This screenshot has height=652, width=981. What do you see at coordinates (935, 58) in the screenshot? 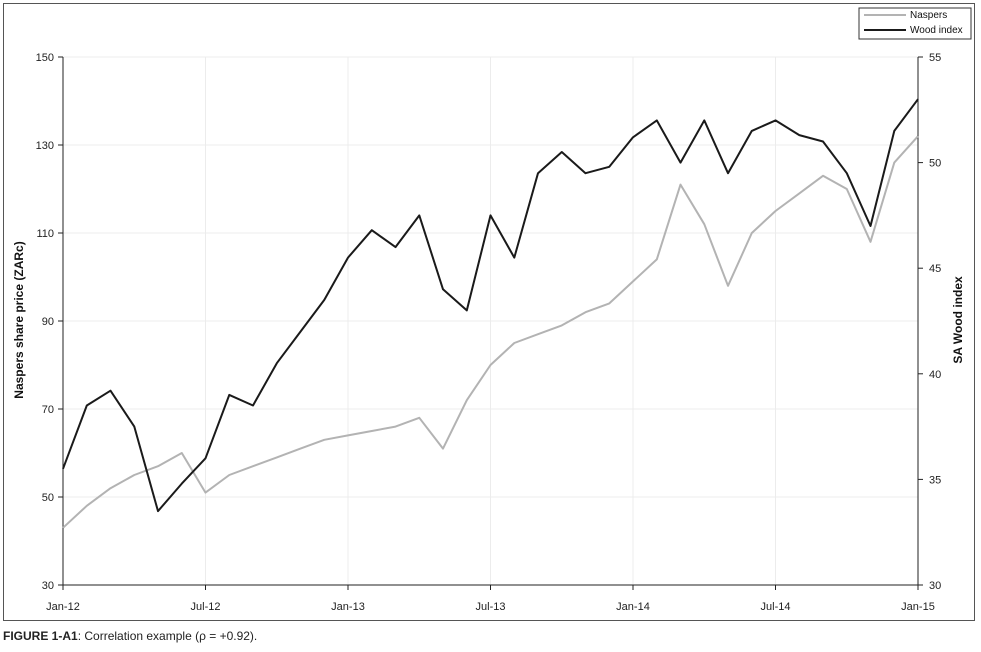
I see `y2-tick-label: 55` at bounding box center [935, 58].